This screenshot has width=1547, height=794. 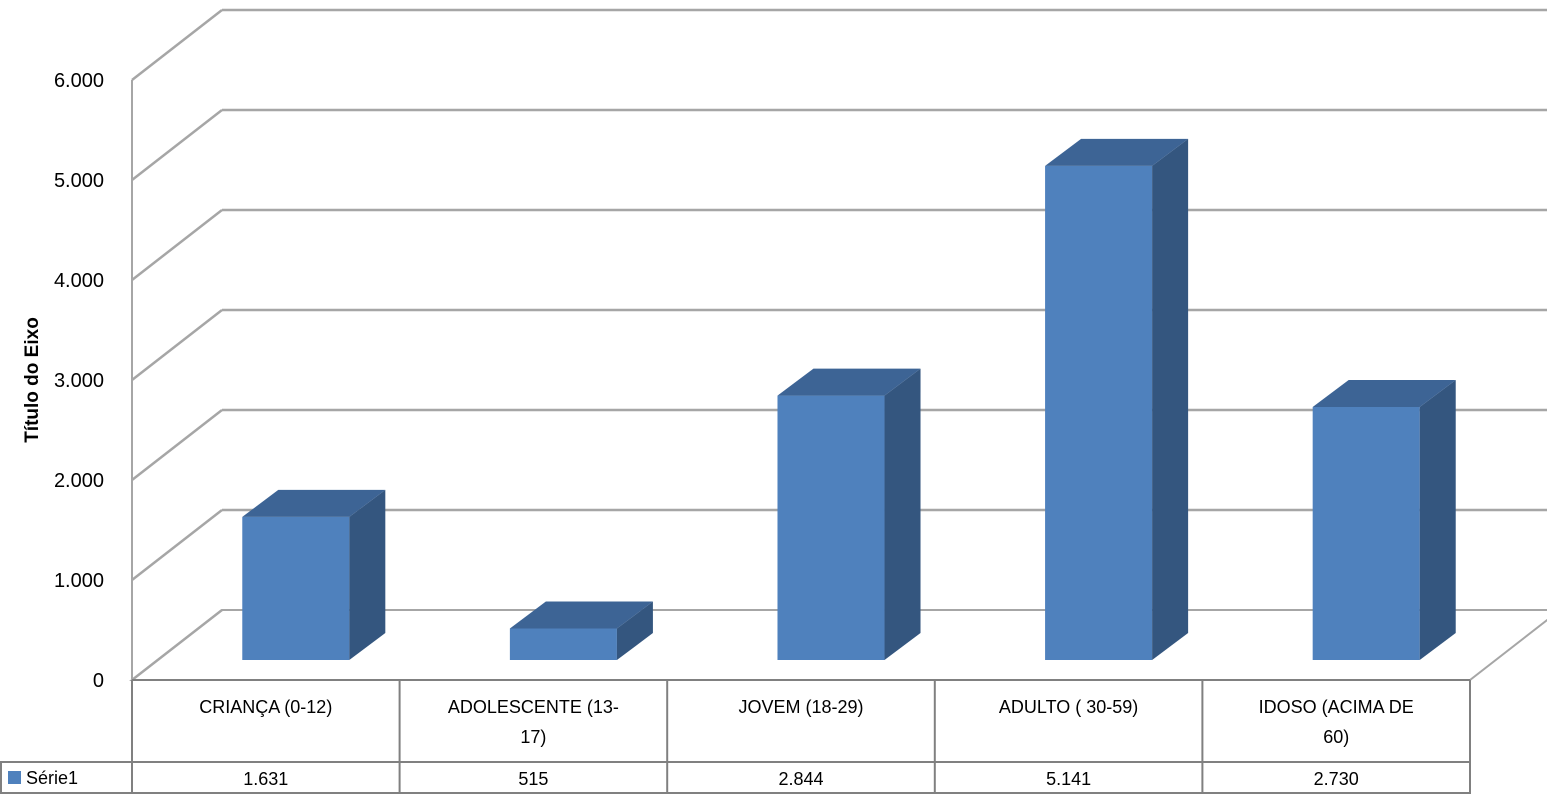 What do you see at coordinates (265, 779) in the screenshot?
I see `data-label: 1.631` at bounding box center [265, 779].